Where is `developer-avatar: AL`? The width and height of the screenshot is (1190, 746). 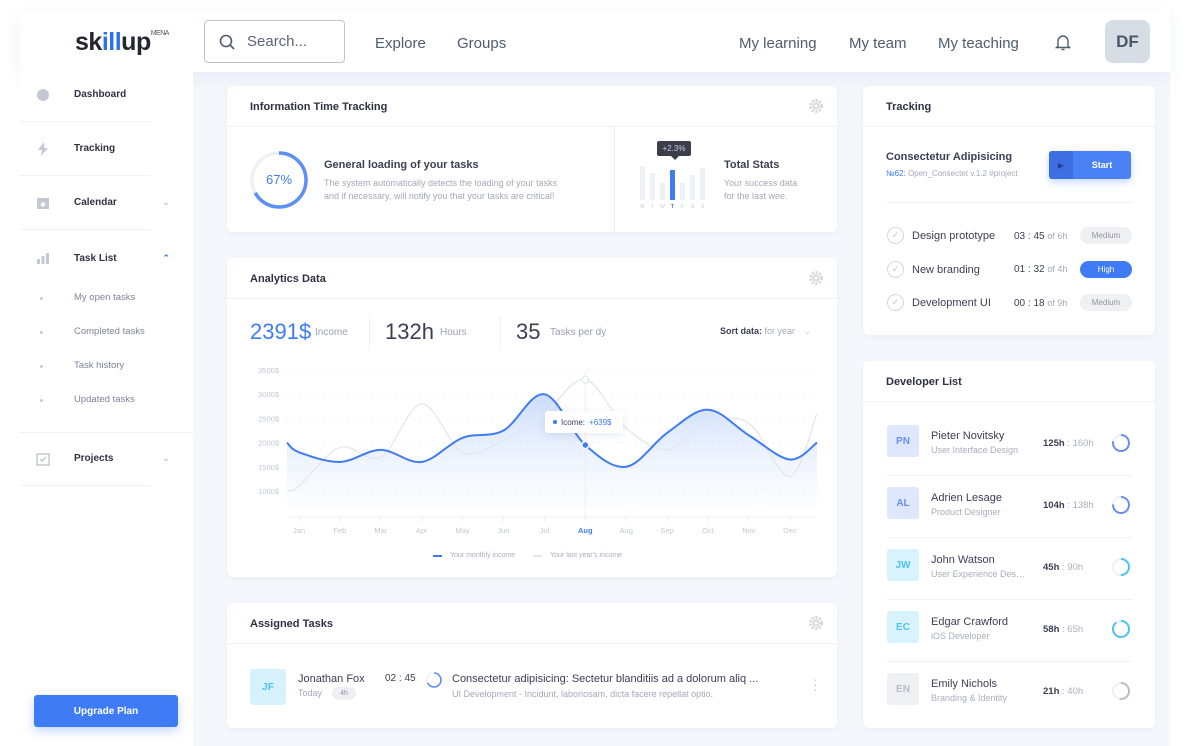 developer-avatar: AL is located at coordinates (903, 503).